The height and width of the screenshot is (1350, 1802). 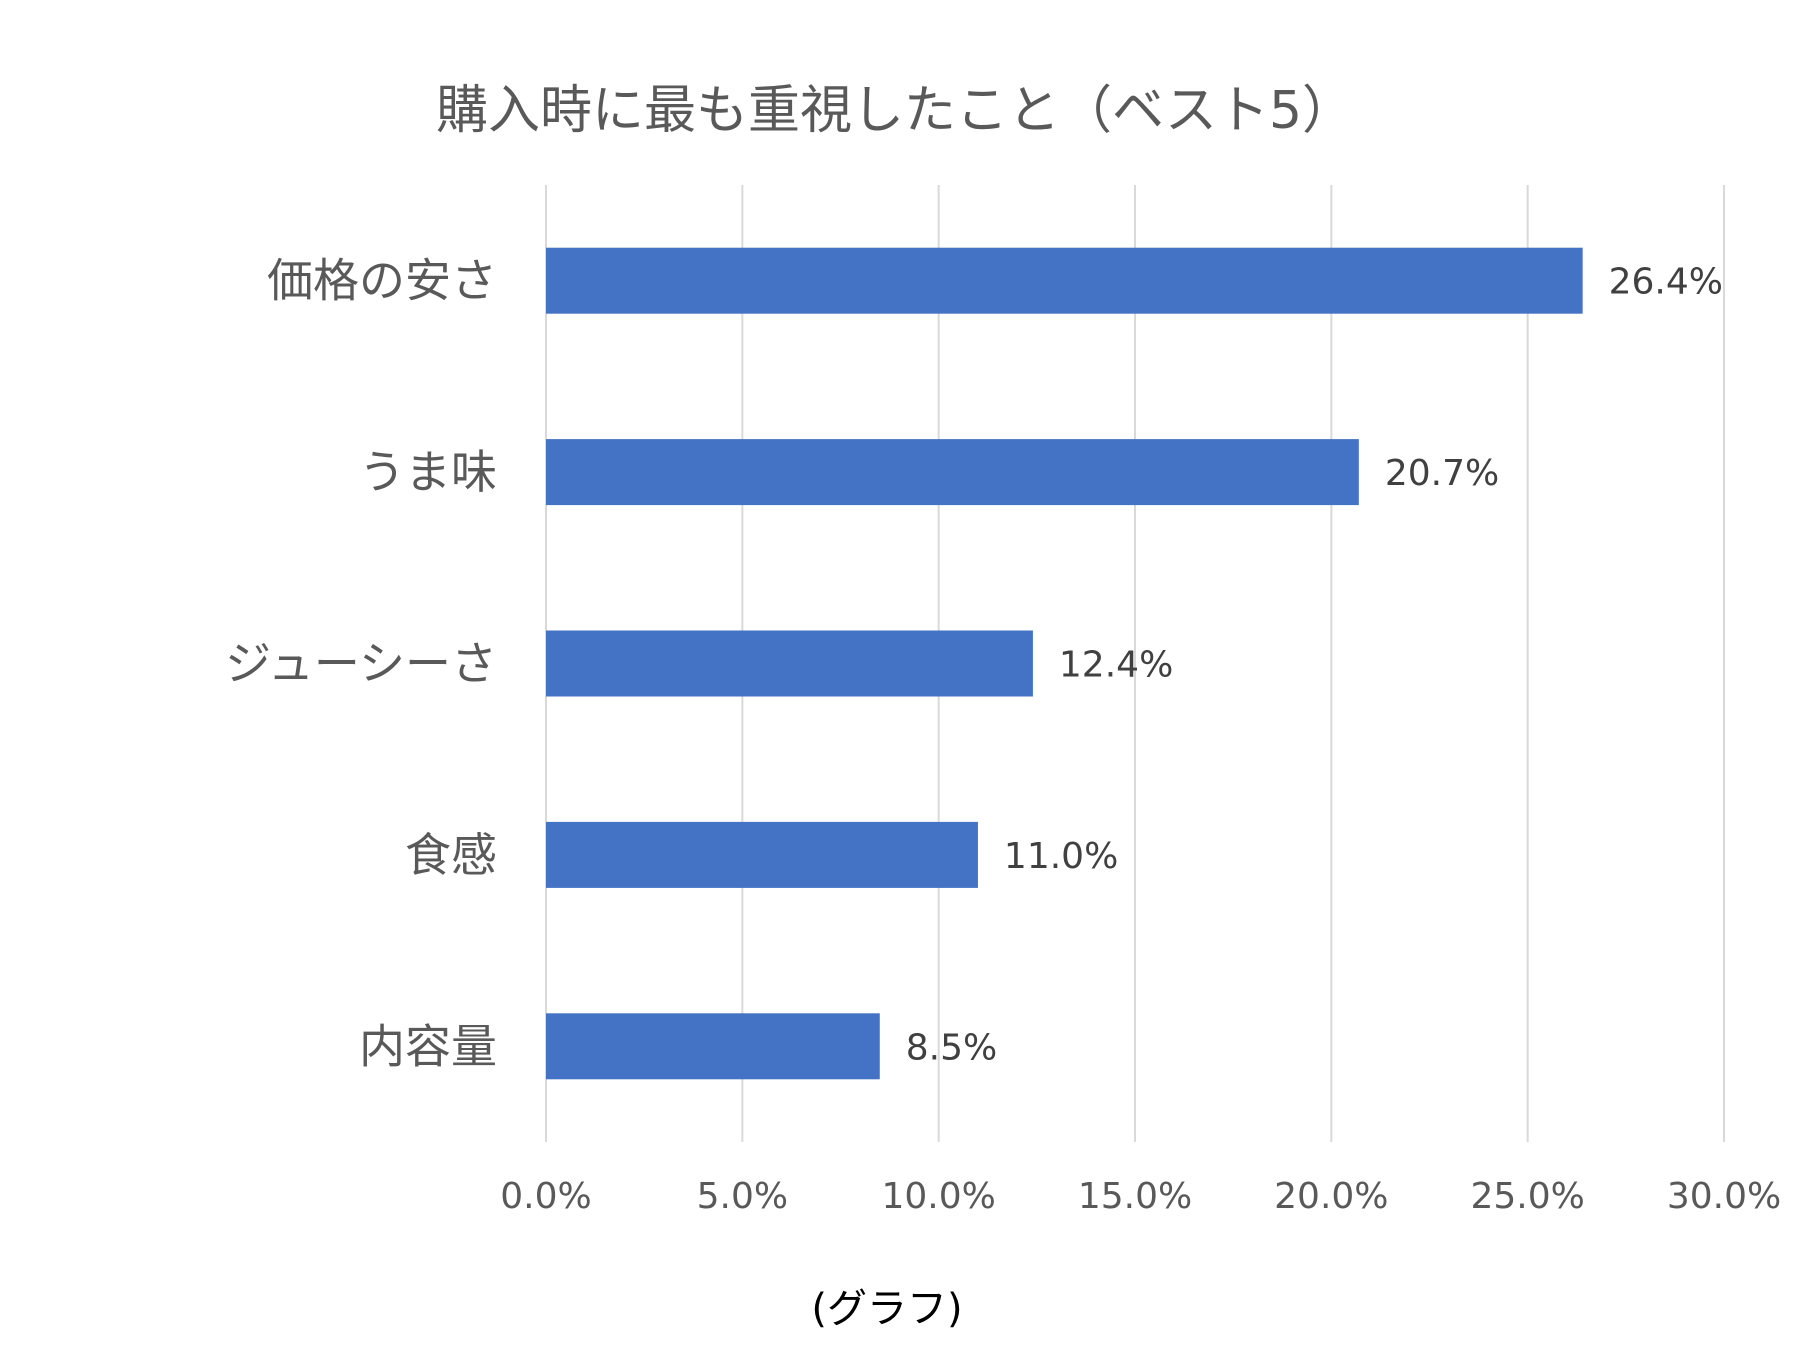 I want to click on category-label: 内容量, so click(x=428, y=1046).